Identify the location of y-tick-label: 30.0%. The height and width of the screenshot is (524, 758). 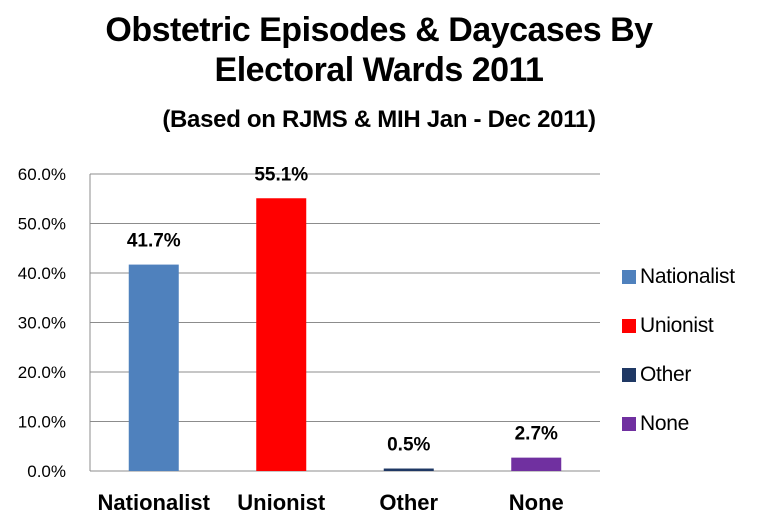
(42, 323).